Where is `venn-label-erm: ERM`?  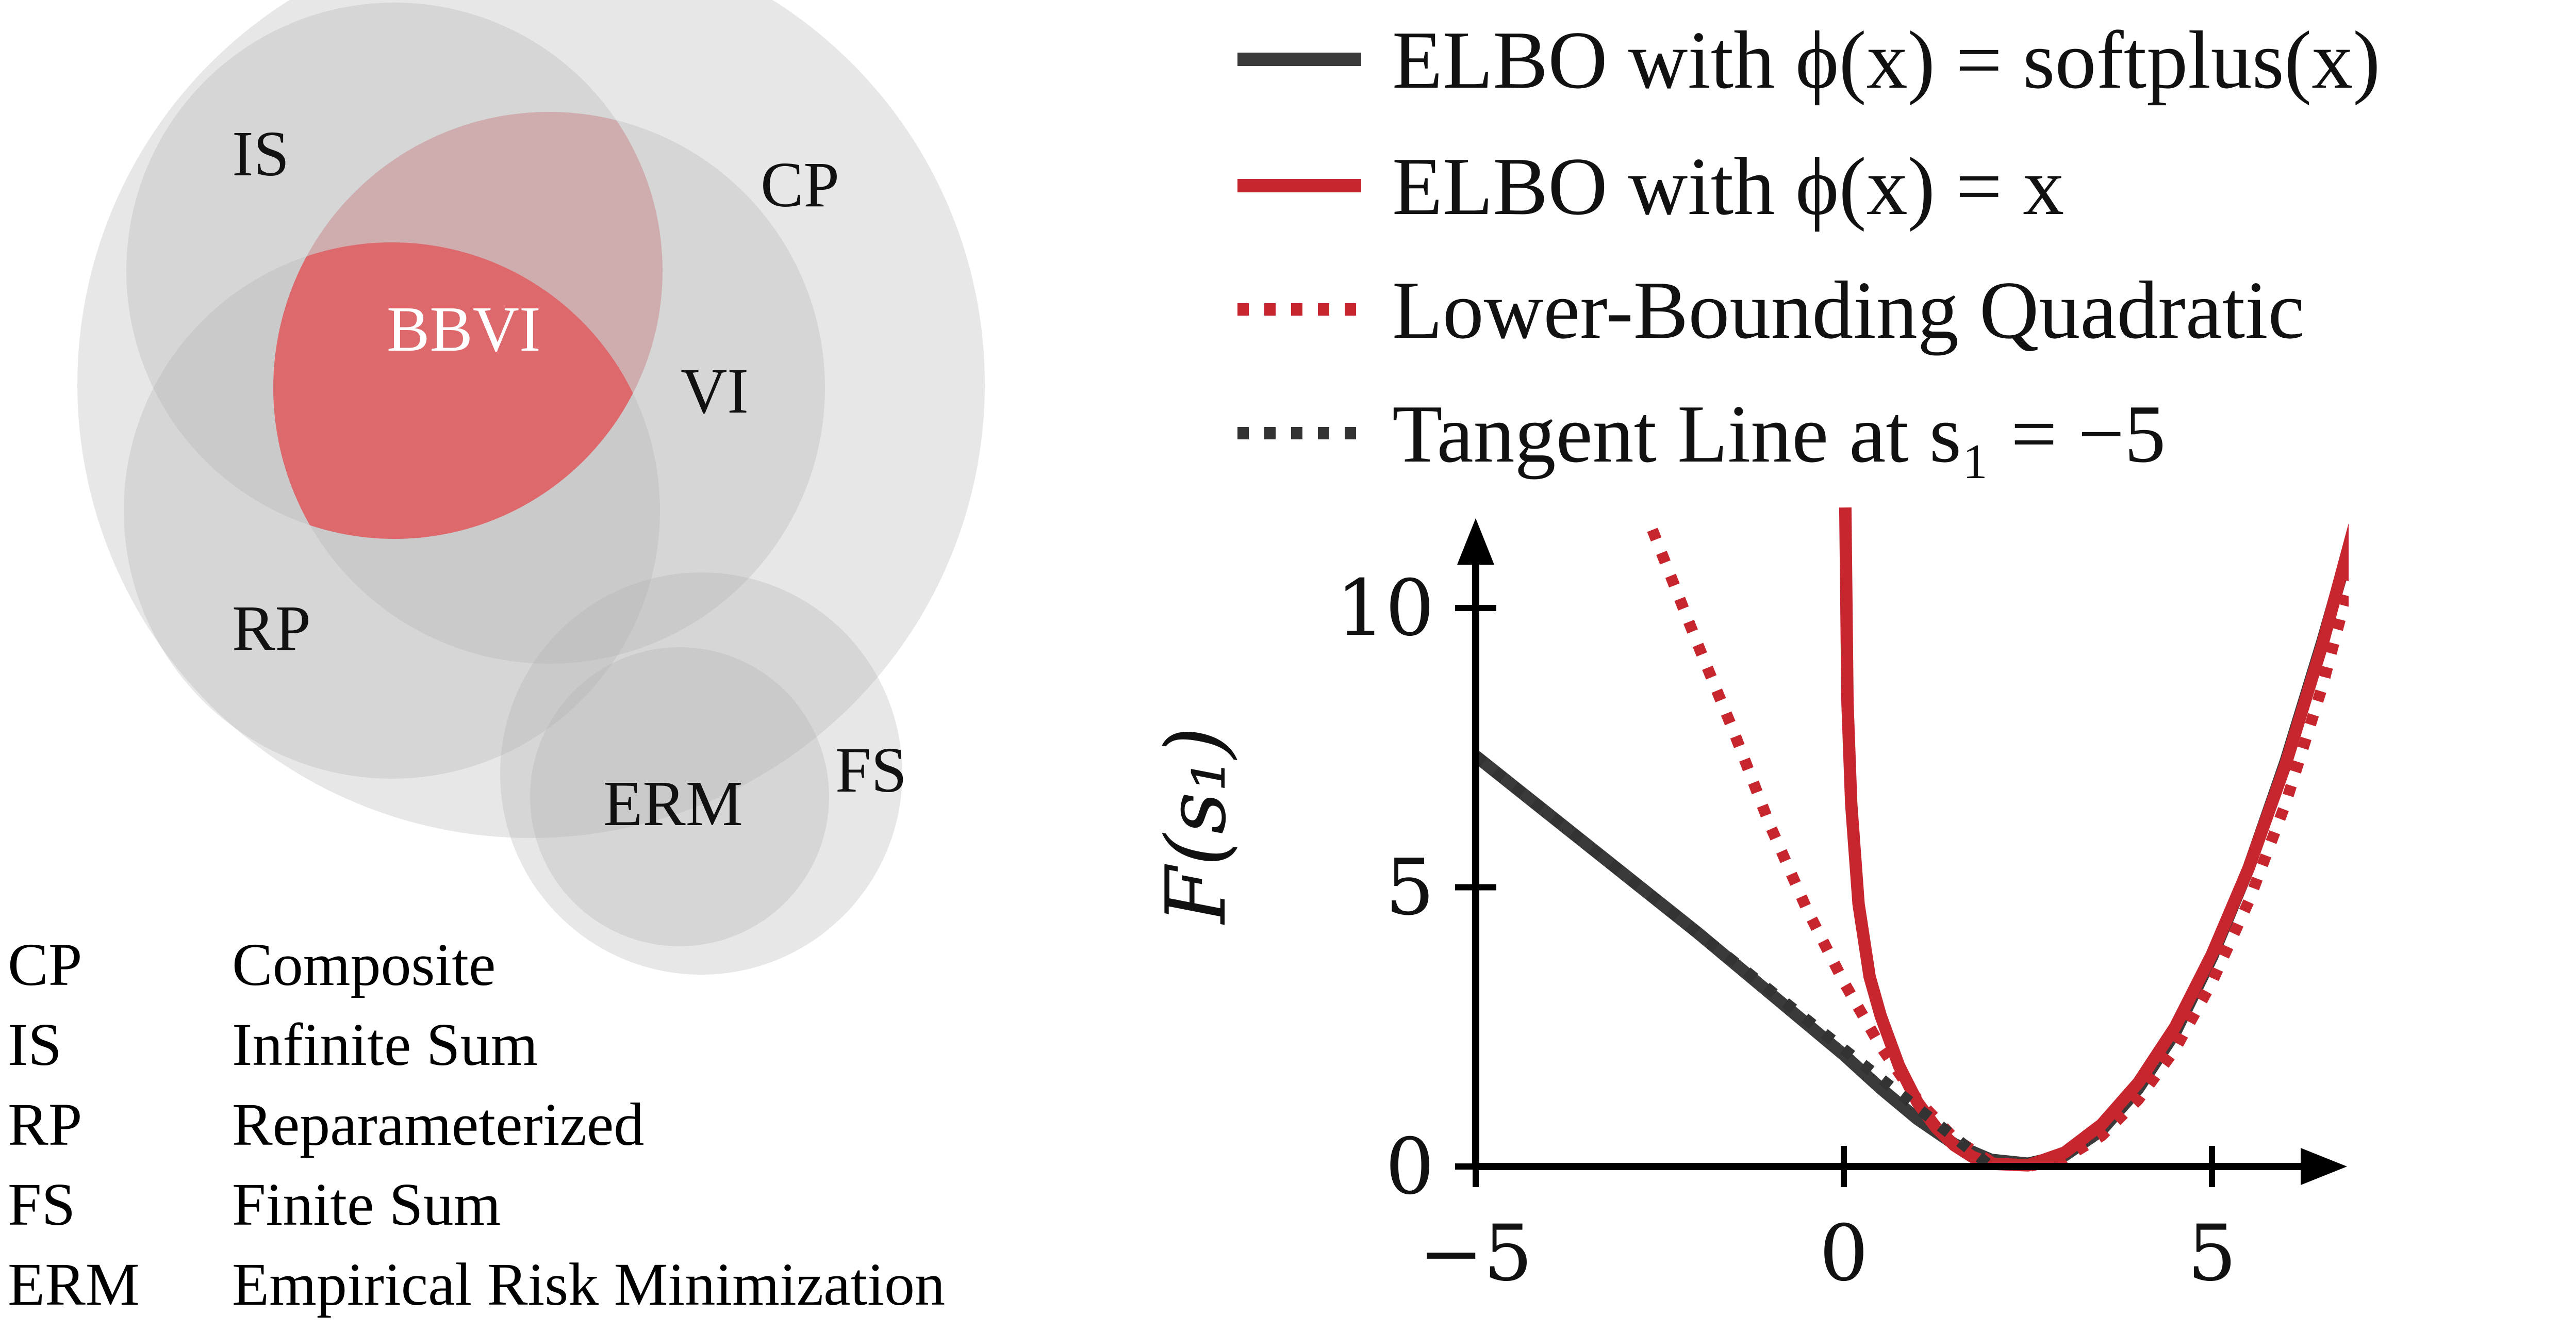 venn-label-erm: ERM is located at coordinates (673, 804).